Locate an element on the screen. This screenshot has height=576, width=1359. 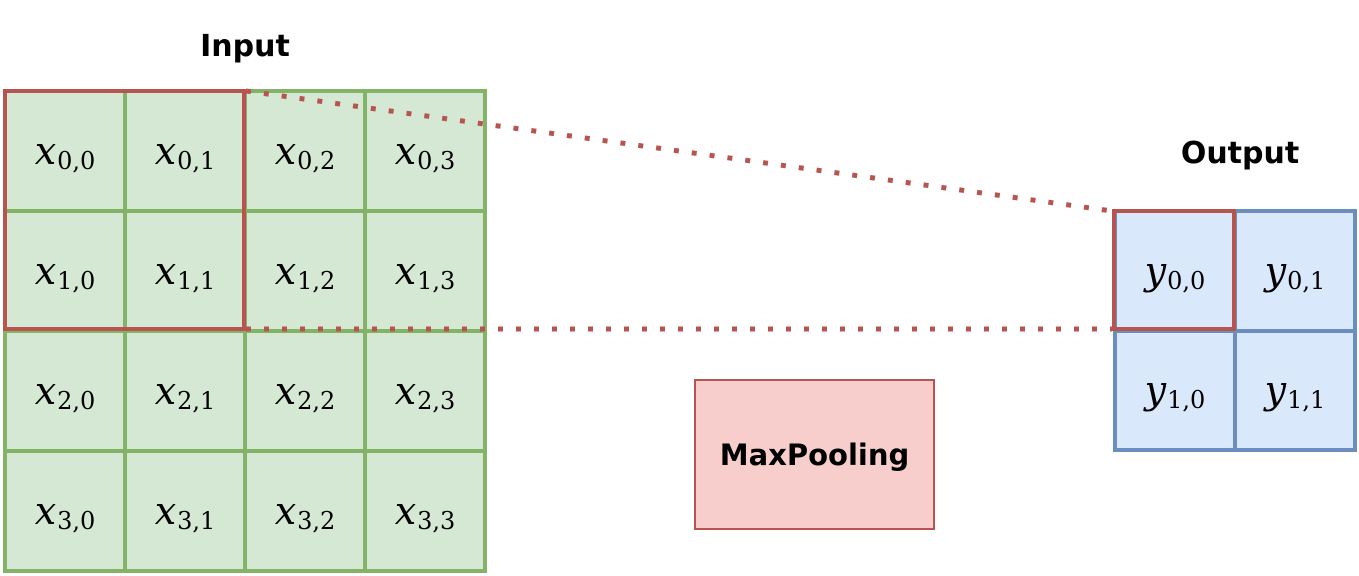
input-cell-subscript: 0,0 is located at coordinates (76, 161).